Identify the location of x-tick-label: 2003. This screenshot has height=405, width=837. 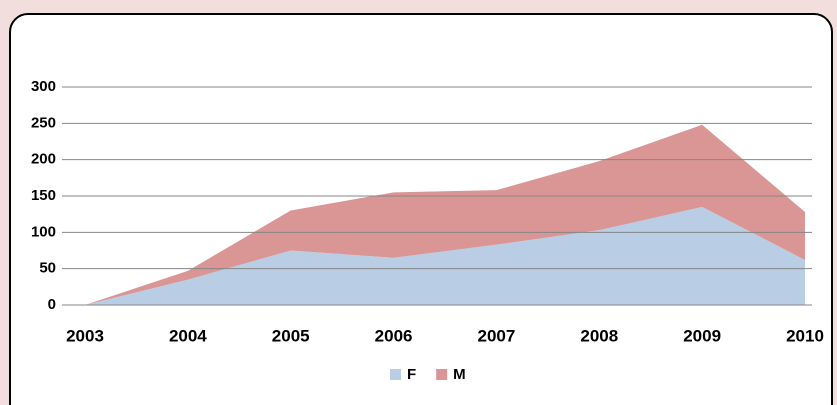
(85, 335).